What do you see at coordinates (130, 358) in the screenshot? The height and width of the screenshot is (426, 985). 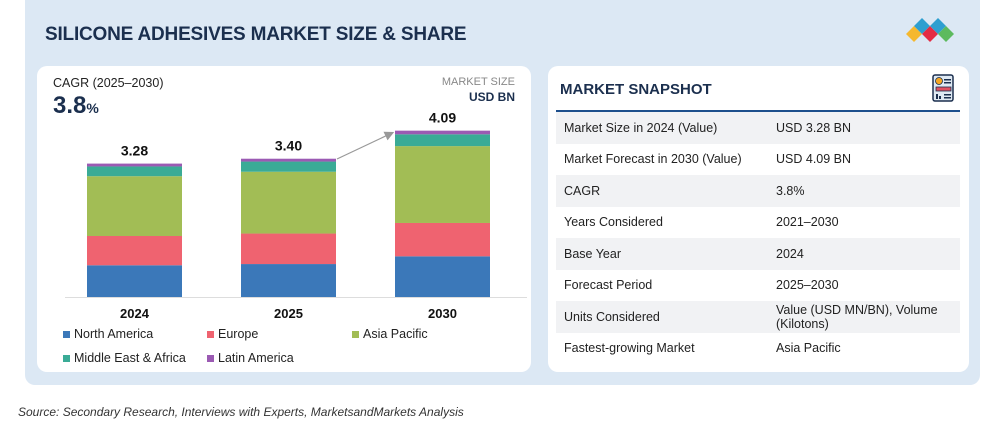 I see `legend-label: Middle East & Africa` at bounding box center [130, 358].